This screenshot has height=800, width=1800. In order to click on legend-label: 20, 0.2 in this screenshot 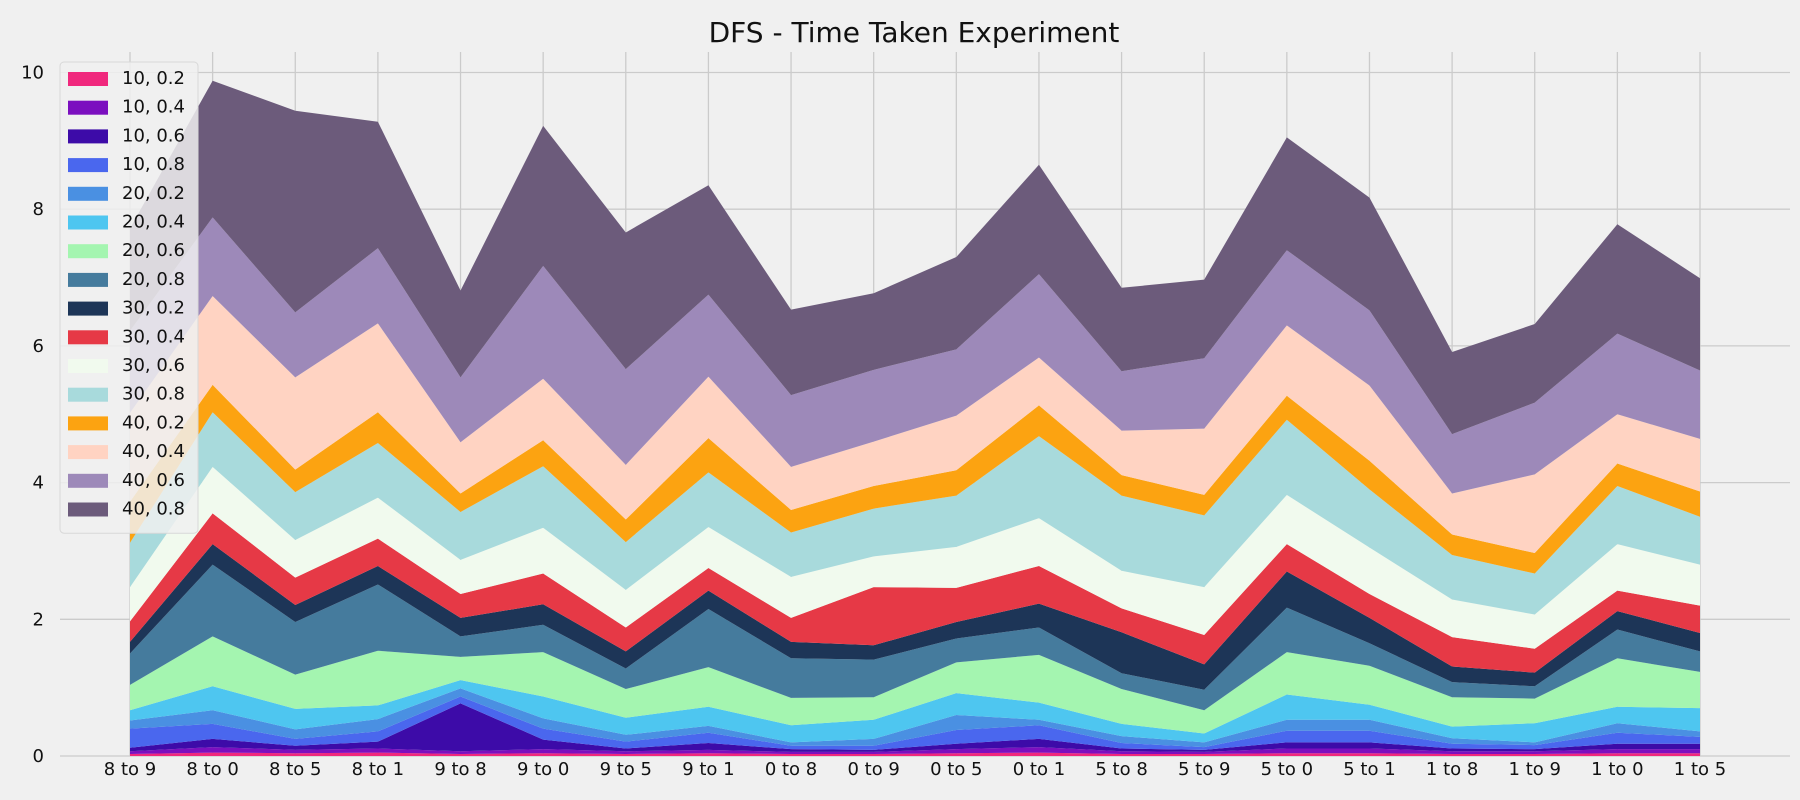, I will do `click(153, 193)`.